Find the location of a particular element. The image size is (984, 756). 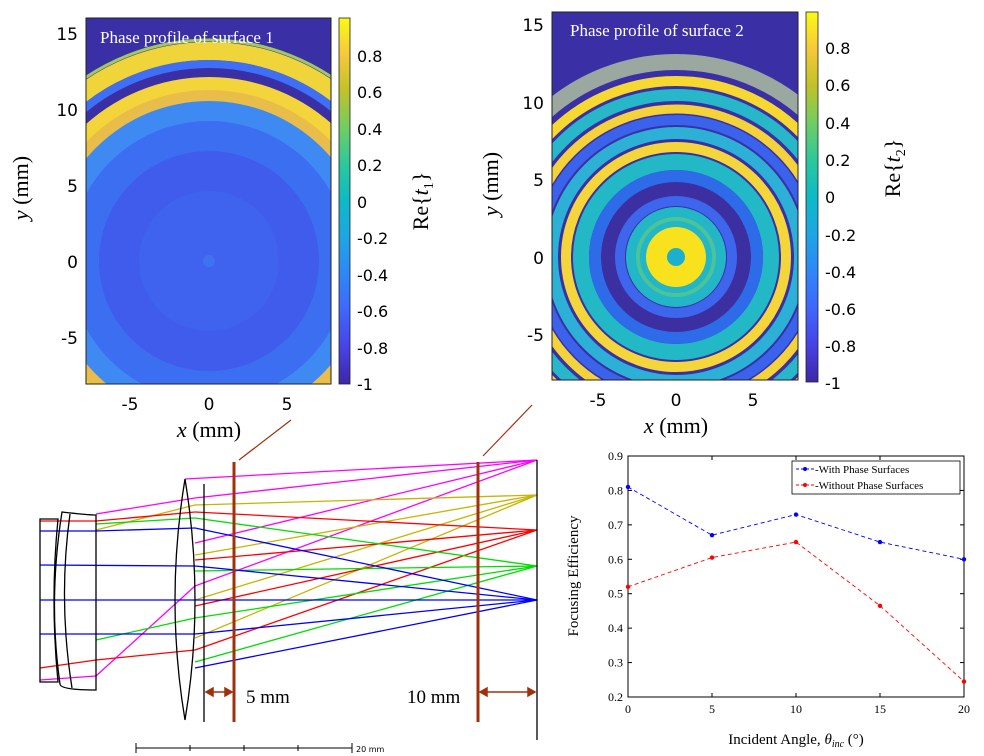

h2-ytick: 5 is located at coordinates (538, 181).